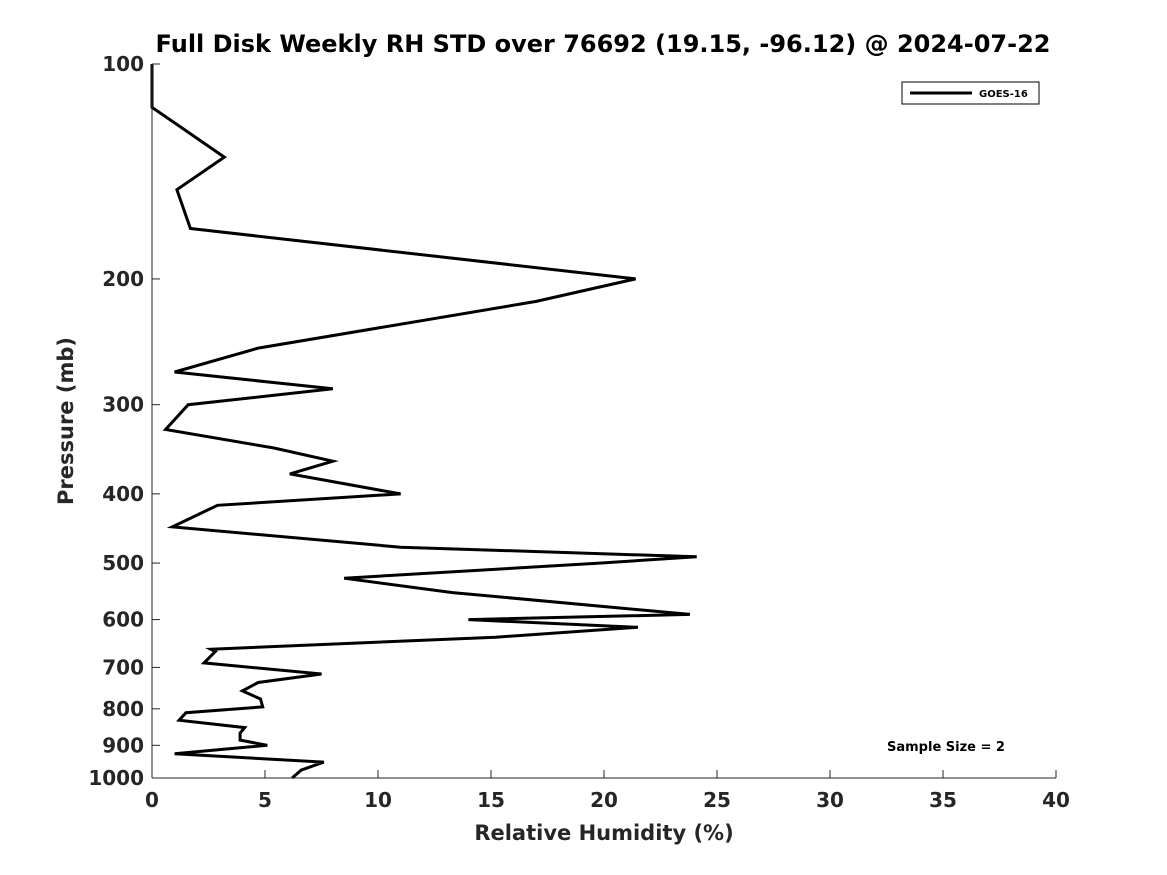 Image resolution: width=1167 pixels, height=875 pixels. Describe the element at coordinates (123, 279) in the screenshot. I see `y-tick-label: 200` at that location.